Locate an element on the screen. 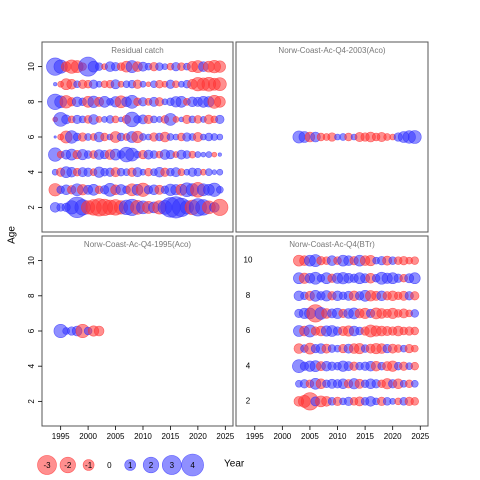  legend-label: 1 is located at coordinates (130, 465).